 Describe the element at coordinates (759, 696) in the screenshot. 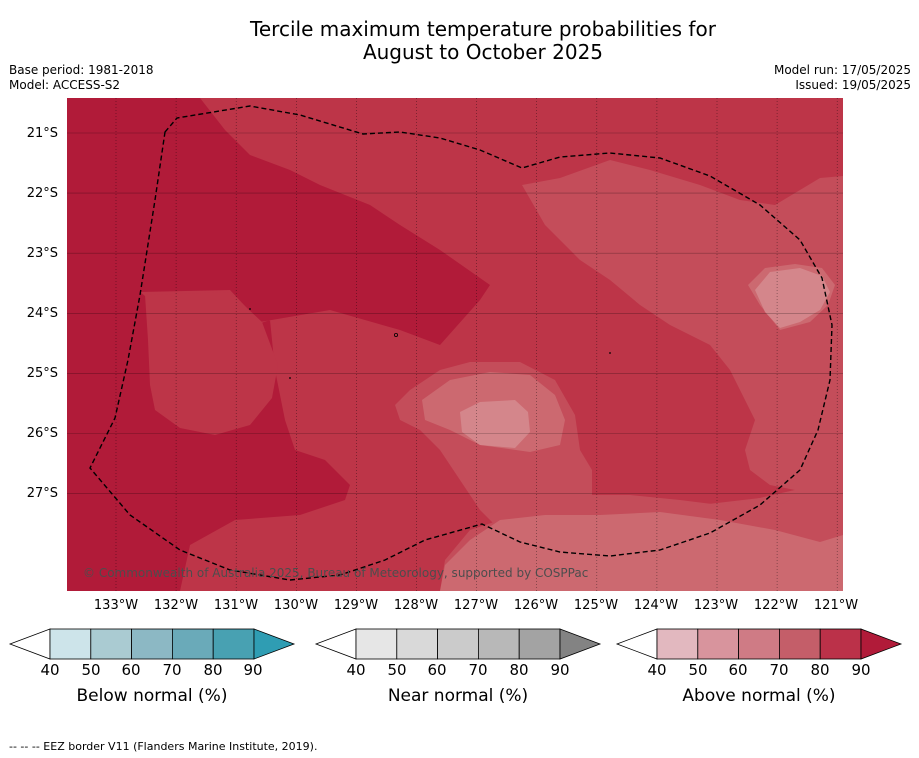

I see `colorbar-label-above: Above normal (%)` at that location.